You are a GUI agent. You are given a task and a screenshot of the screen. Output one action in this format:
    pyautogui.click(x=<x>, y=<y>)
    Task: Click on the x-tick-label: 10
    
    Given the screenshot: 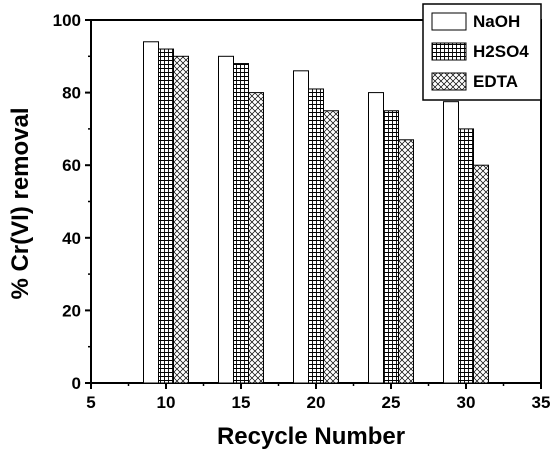 What is the action you would take?
    pyautogui.click(x=166, y=402)
    